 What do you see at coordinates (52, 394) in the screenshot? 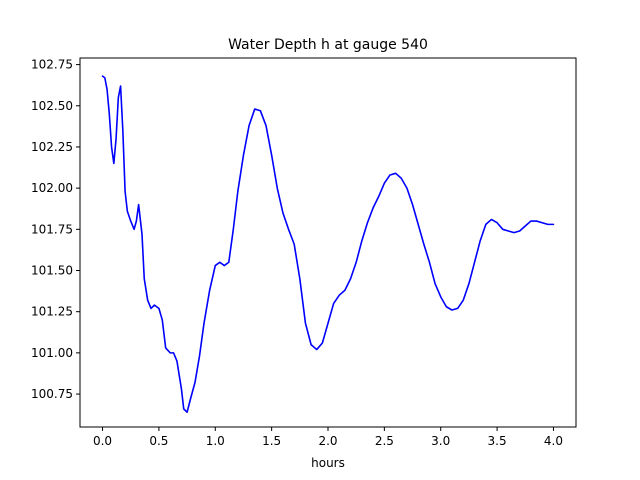
I see `y-tick-label: 100.75` at bounding box center [52, 394].